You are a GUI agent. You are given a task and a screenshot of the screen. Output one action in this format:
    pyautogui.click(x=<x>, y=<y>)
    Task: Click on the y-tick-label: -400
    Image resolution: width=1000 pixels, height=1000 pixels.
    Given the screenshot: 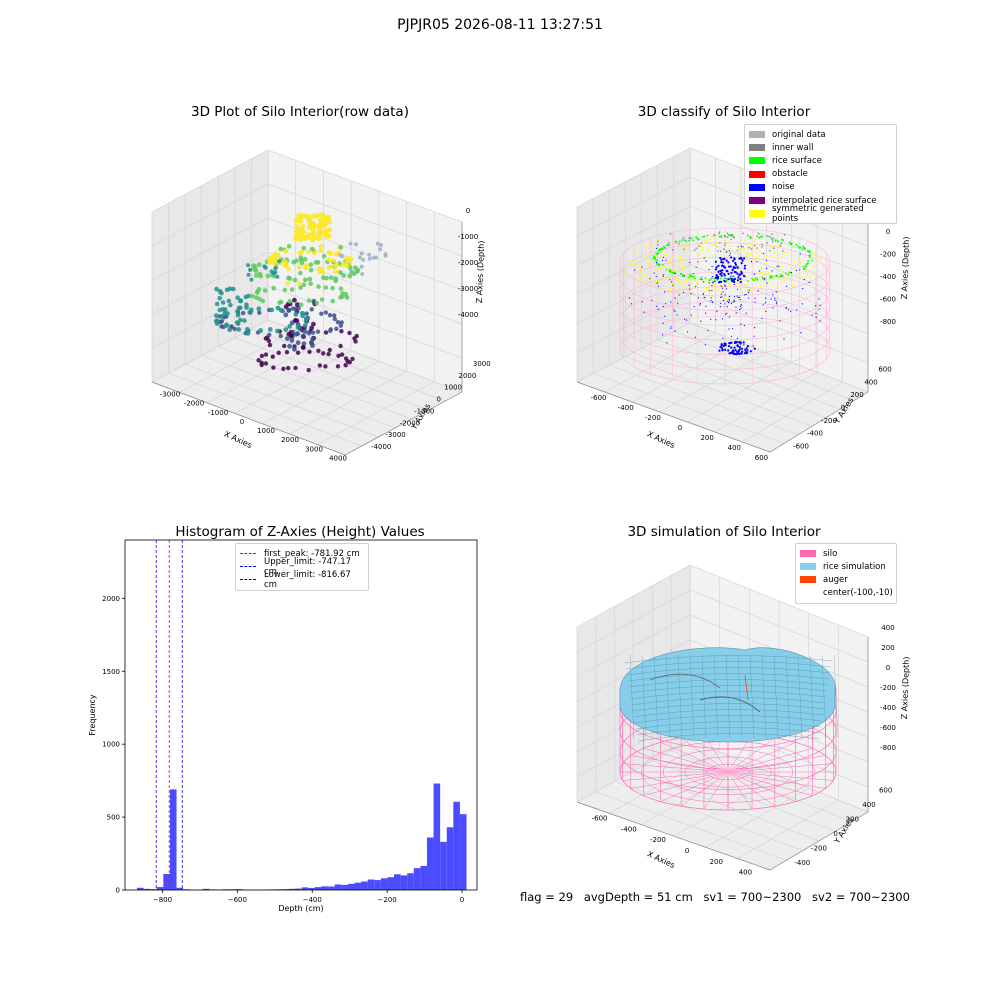 What is the action you would take?
    pyautogui.click(x=815, y=434)
    